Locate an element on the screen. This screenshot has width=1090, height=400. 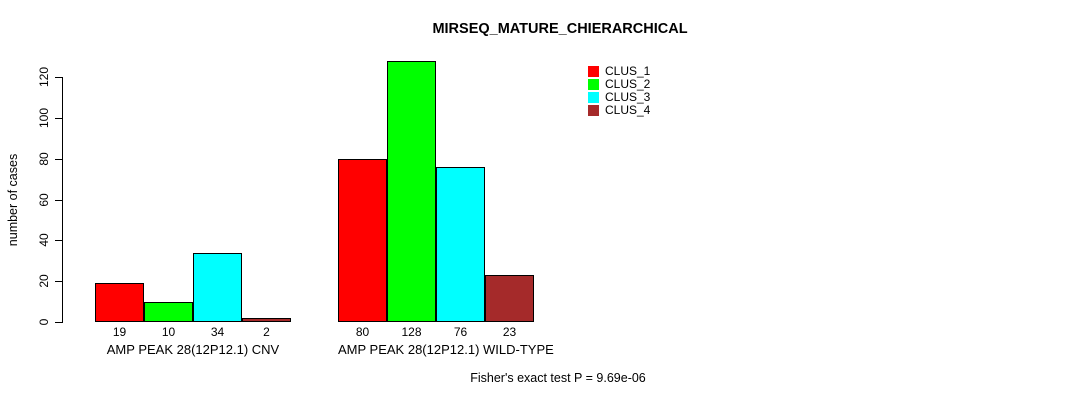
y-axis-tick-label: 80 is located at coordinates (44, 159).